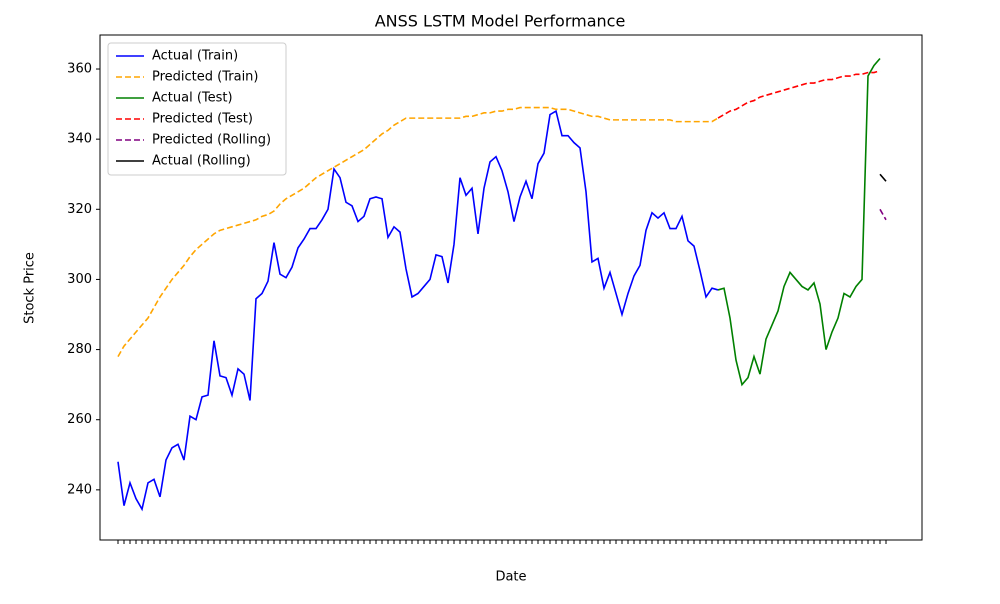 The height and width of the screenshot is (604, 1000). What do you see at coordinates (192, 98) in the screenshot?
I see `legend-label: Actual (Test)` at bounding box center [192, 98].